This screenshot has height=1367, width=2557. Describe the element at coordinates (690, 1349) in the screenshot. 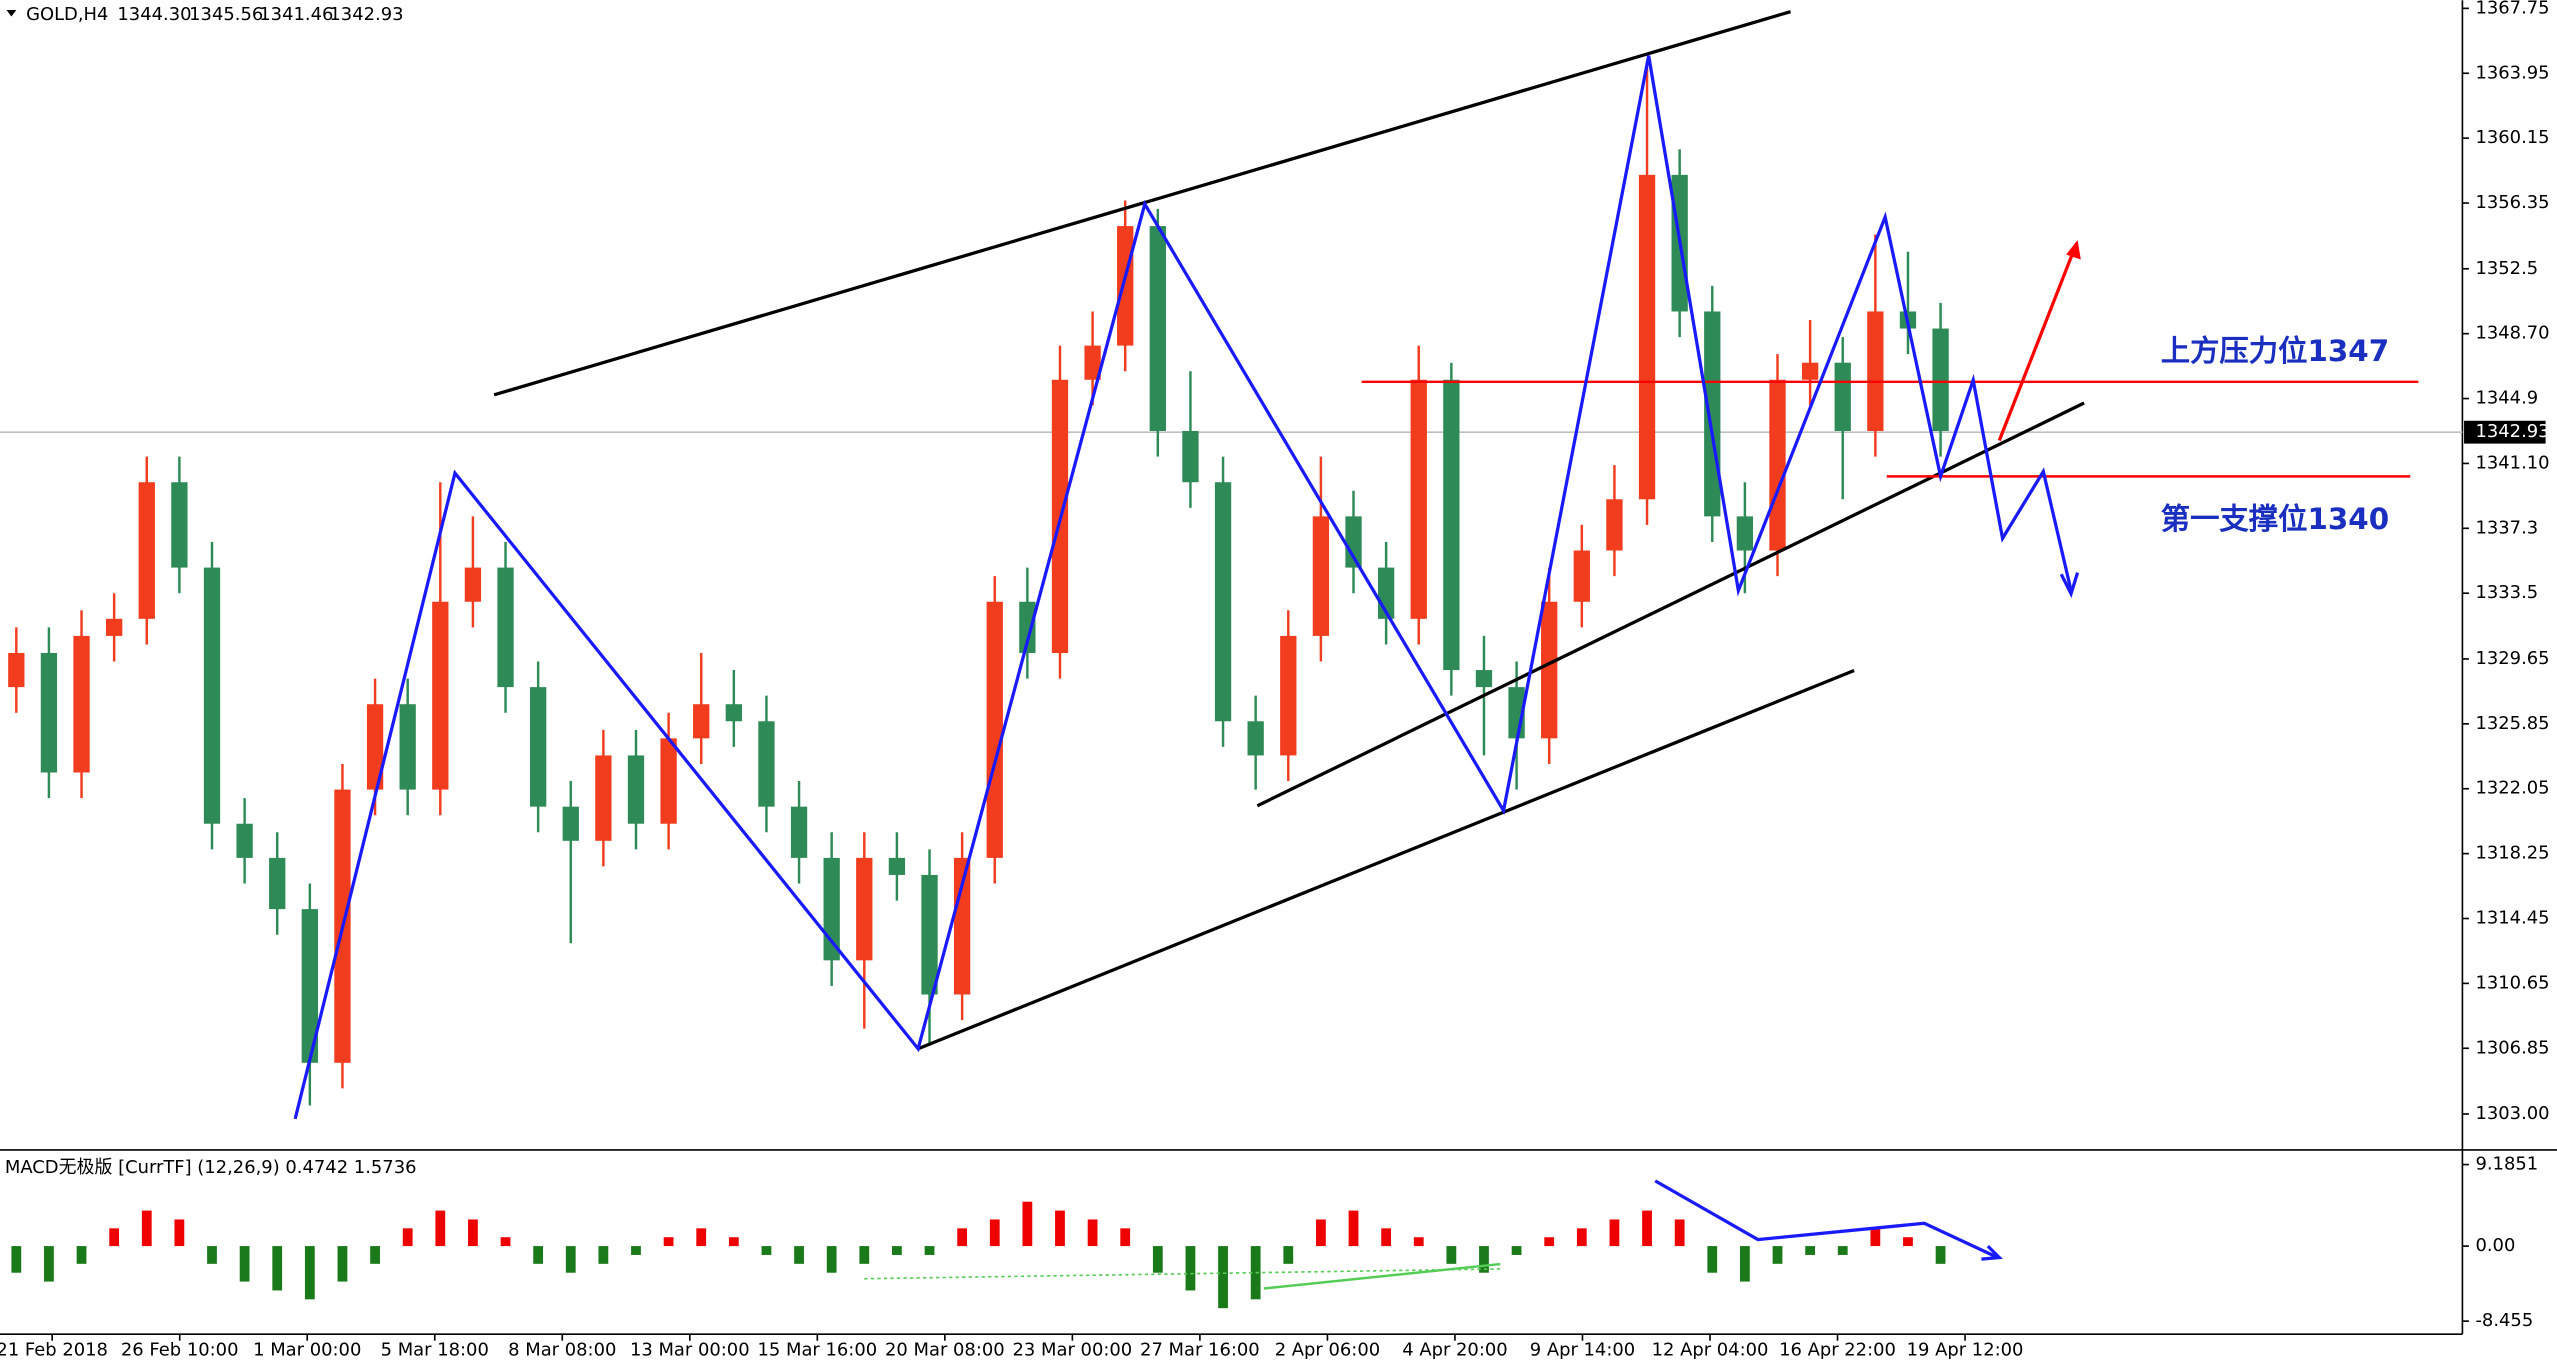

I see `x-tick-label: 13 Mar 00:00` at that location.